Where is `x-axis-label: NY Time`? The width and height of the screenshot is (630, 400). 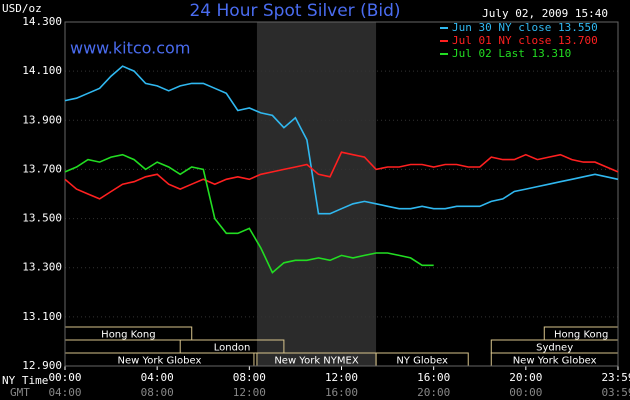 x-axis-label: NY Time is located at coordinates (25, 380).